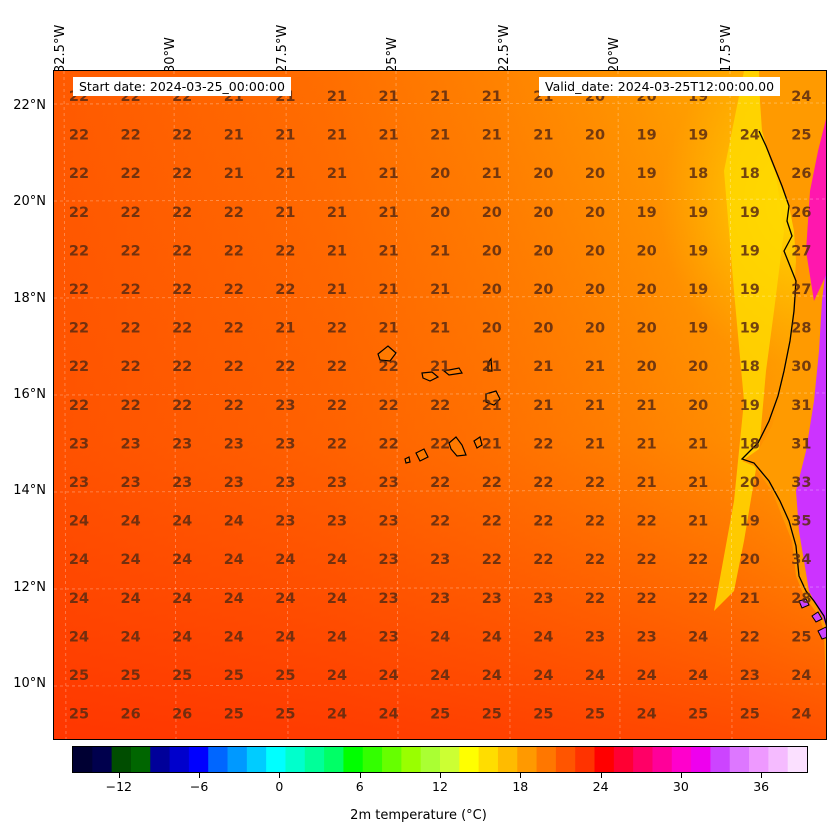 This screenshot has height=837, width=837. Describe the element at coordinates (29, 587) in the screenshot. I see `lat-label: 12°N` at that location.